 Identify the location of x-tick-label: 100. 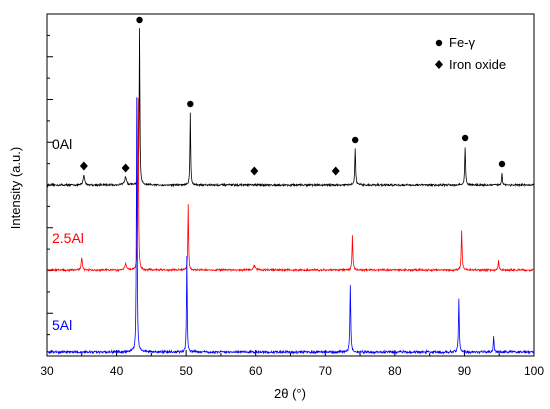
(534, 371).